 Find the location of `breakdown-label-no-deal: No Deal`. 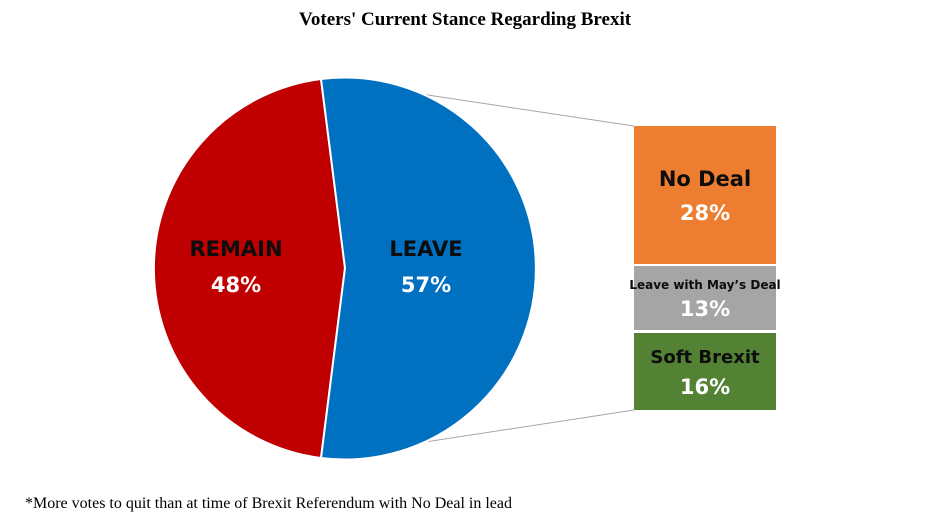

breakdown-label-no-deal: No Deal is located at coordinates (705, 179).